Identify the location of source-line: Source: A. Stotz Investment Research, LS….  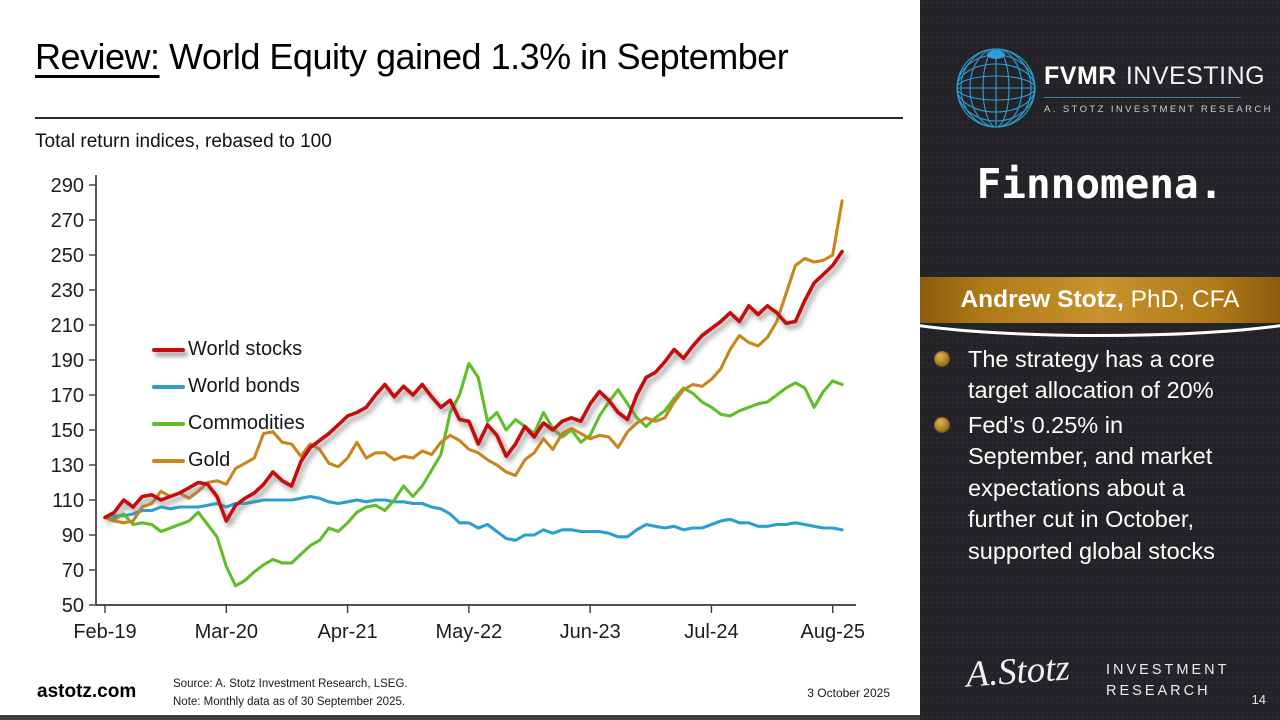
(290, 684).